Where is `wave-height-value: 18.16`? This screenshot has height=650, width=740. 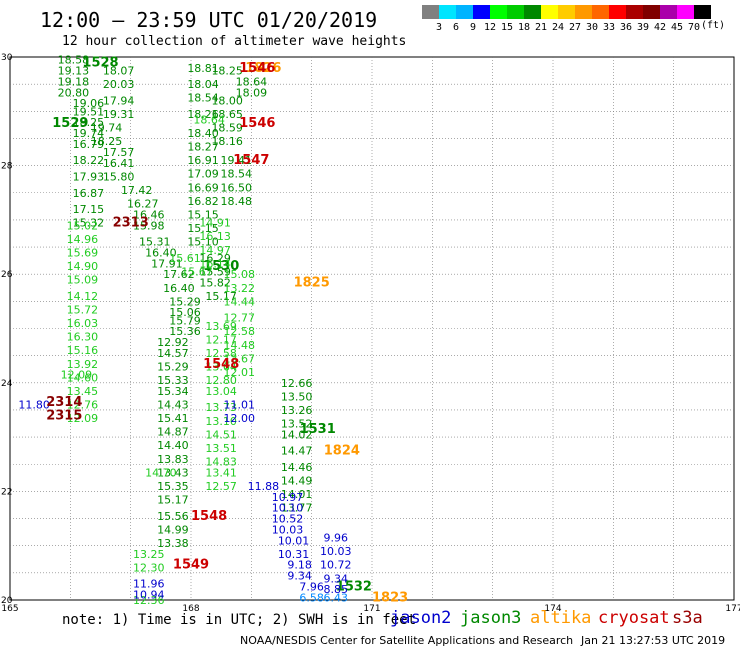
wave-height-value: 18.16 is located at coordinates (227, 141).